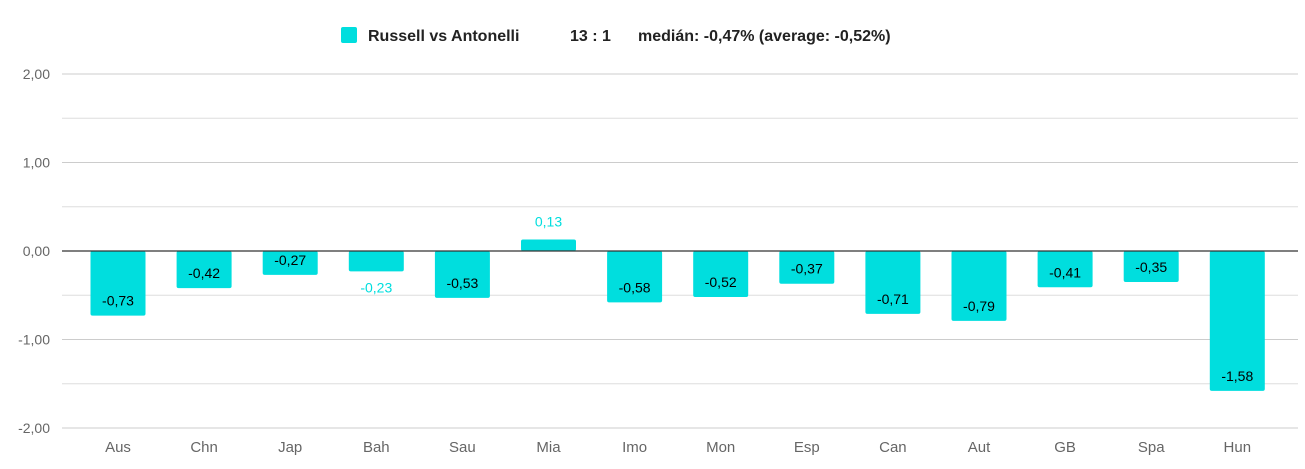 Image resolution: width=1305 pixels, height=469 pixels. What do you see at coordinates (34, 428) in the screenshot?
I see `y-tick-label: -2,00` at bounding box center [34, 428].